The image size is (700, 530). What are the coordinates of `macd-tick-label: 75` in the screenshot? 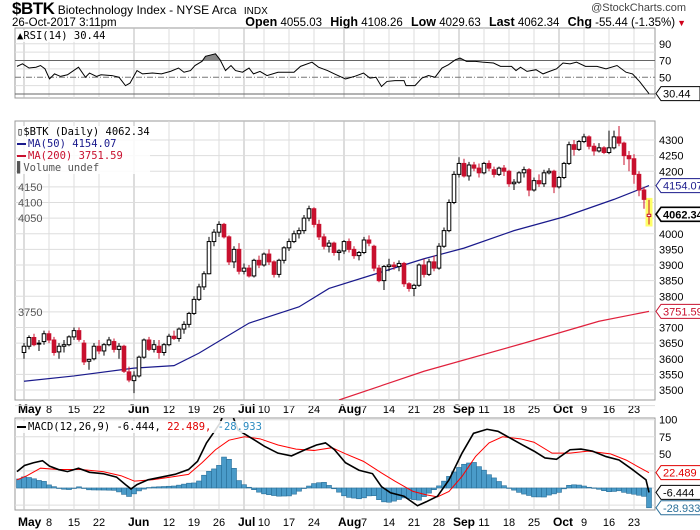 It's located at (665, 438).